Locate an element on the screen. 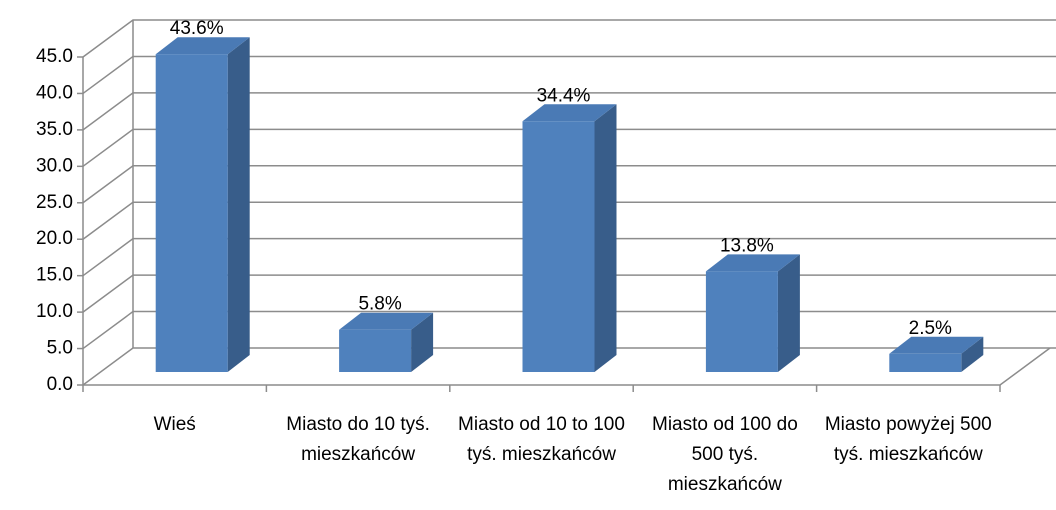  y-tick-label: 20.0 is located at coordinates (54, 238).